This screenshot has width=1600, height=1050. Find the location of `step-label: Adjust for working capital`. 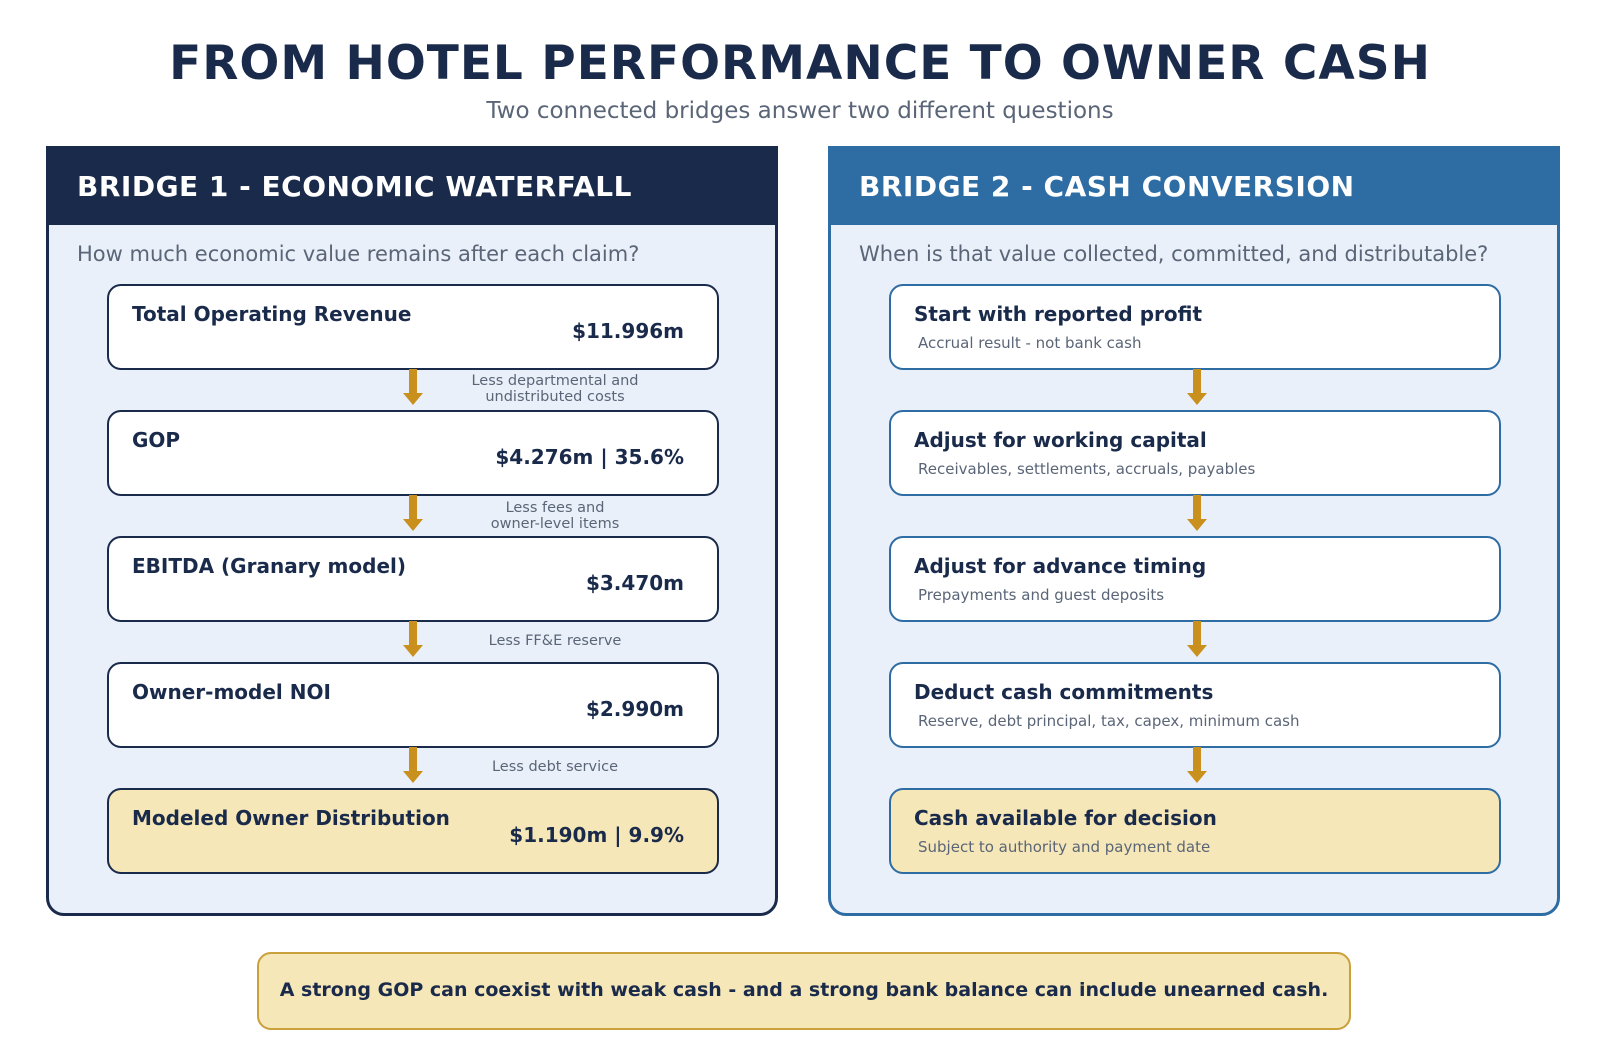

step-label: Adjust for working capital is located at coordinates (1060, 440).